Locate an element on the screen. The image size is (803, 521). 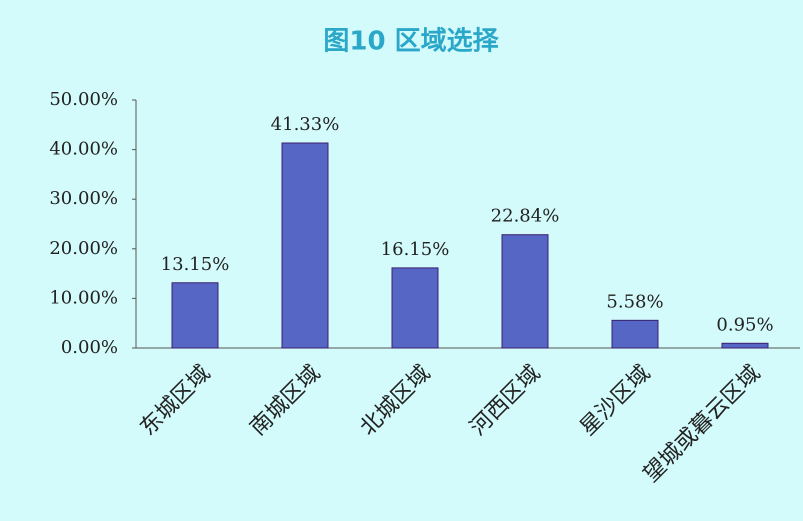
value-label: 13.15% is located at coordinates (195, 264).